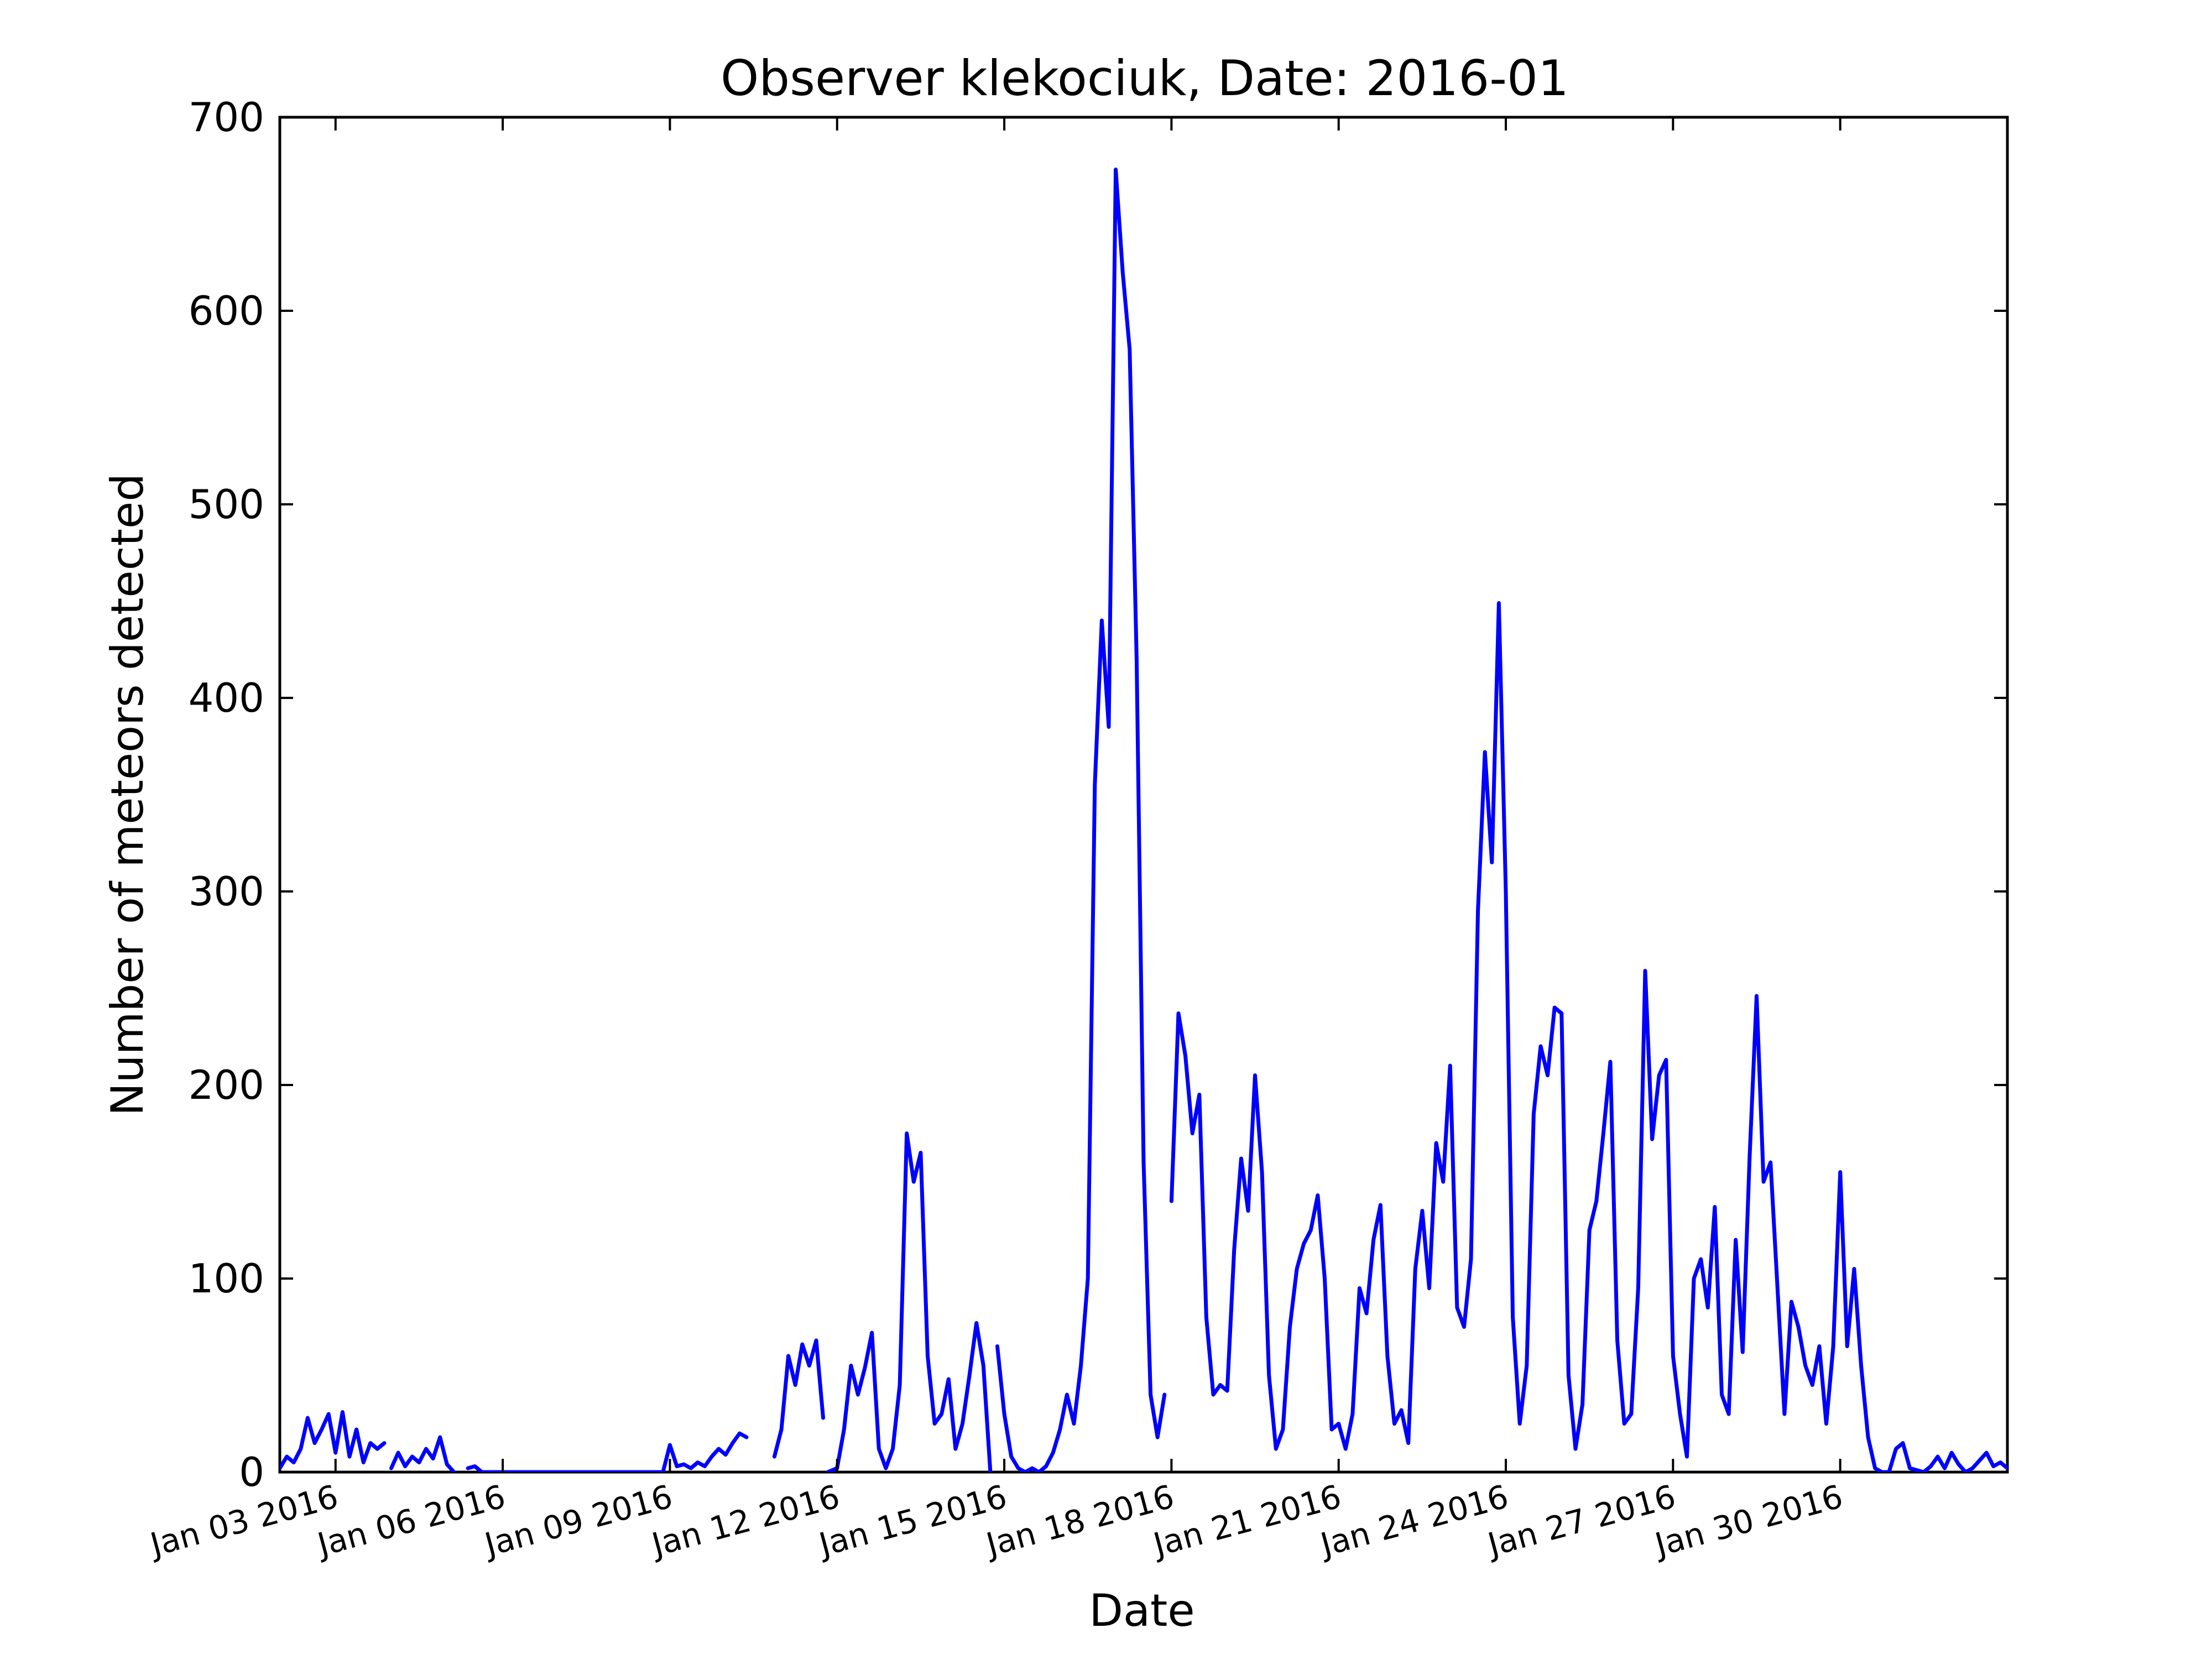  I want to click on x-axis-label: Date, so click(1142, 1610).